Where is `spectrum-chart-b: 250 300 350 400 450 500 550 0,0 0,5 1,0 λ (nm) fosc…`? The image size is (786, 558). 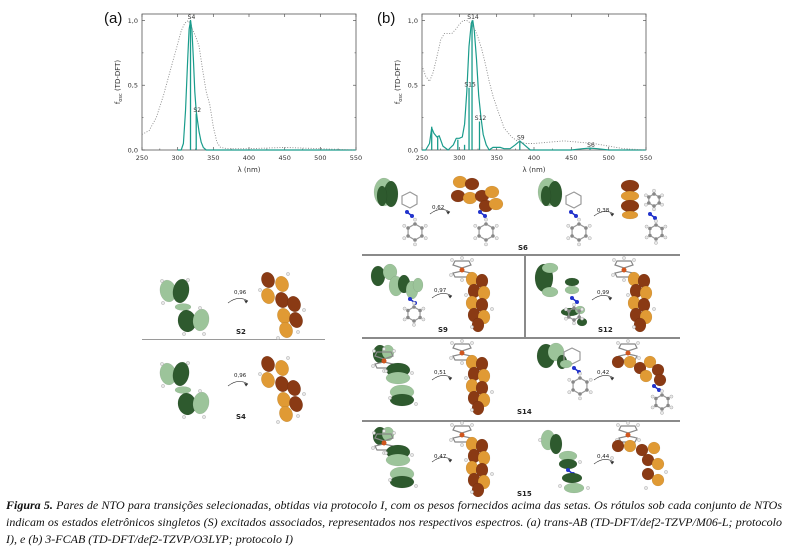 spectrum-chart-b: 250 300 350 400 450 500 550 0,0 0,5 1,0 λ (nm) fosc… is located at coordinates (523, 93).